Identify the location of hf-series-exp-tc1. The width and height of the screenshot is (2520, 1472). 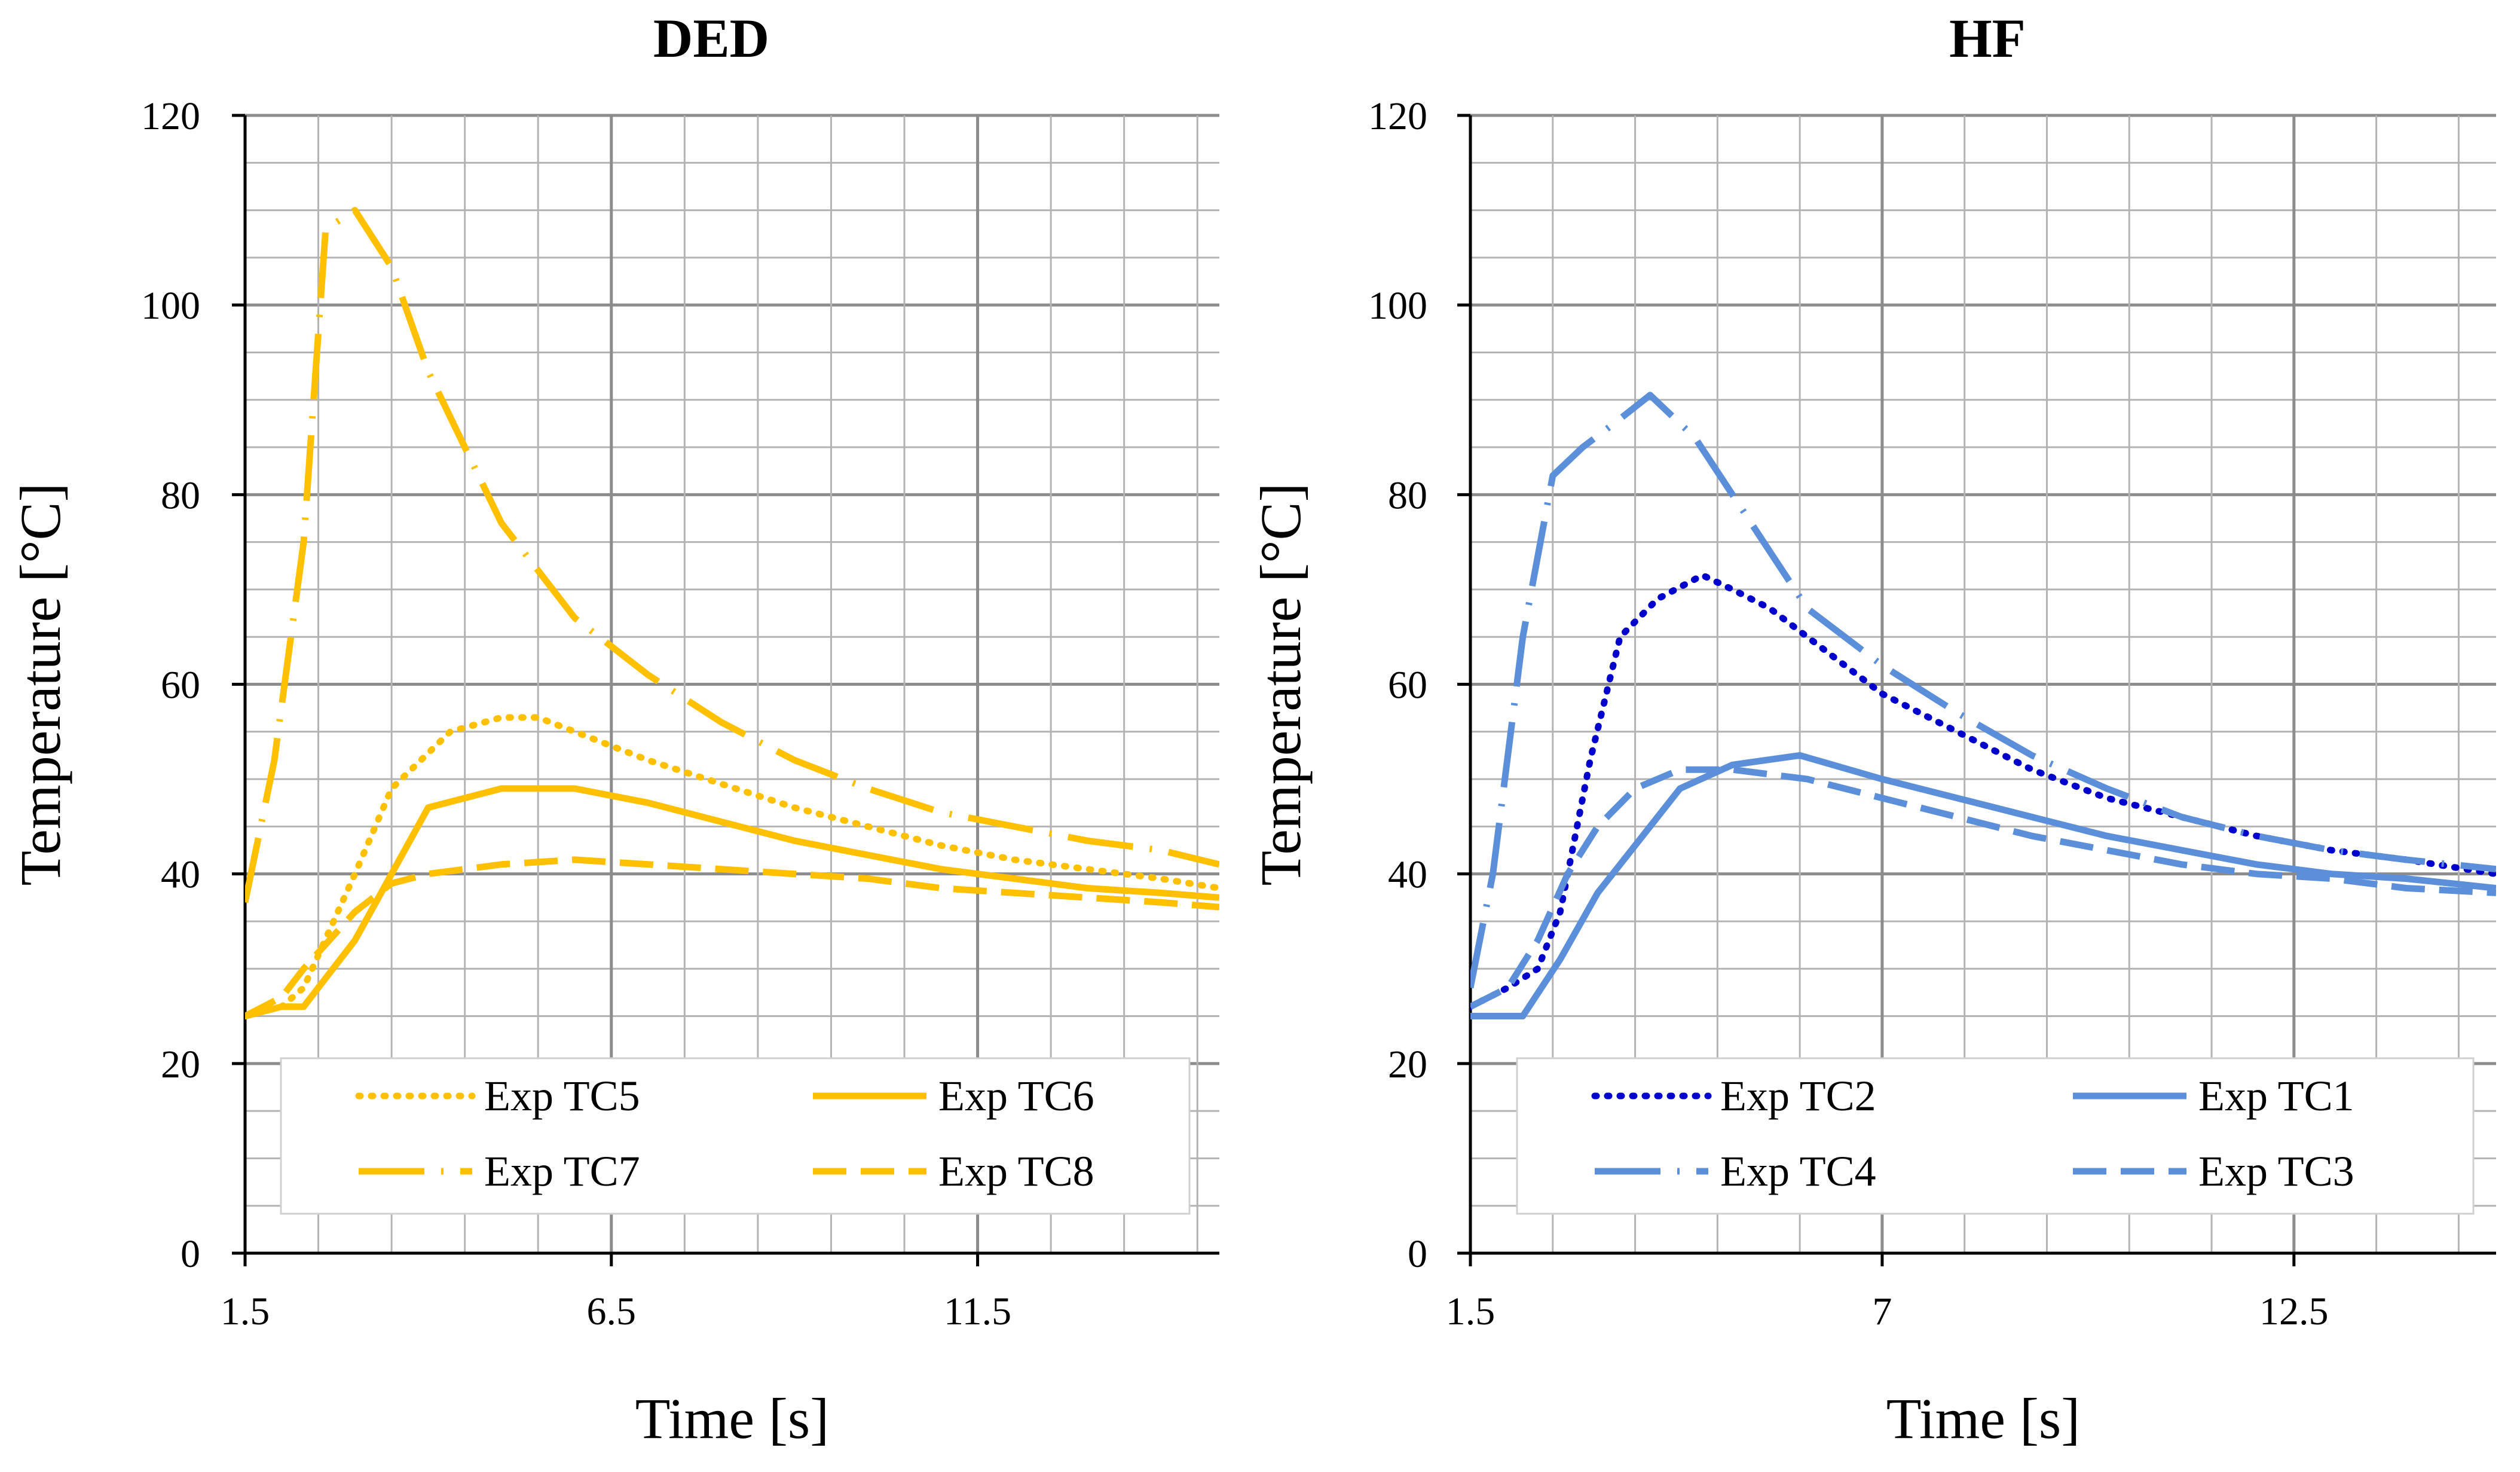
(1983, 885).